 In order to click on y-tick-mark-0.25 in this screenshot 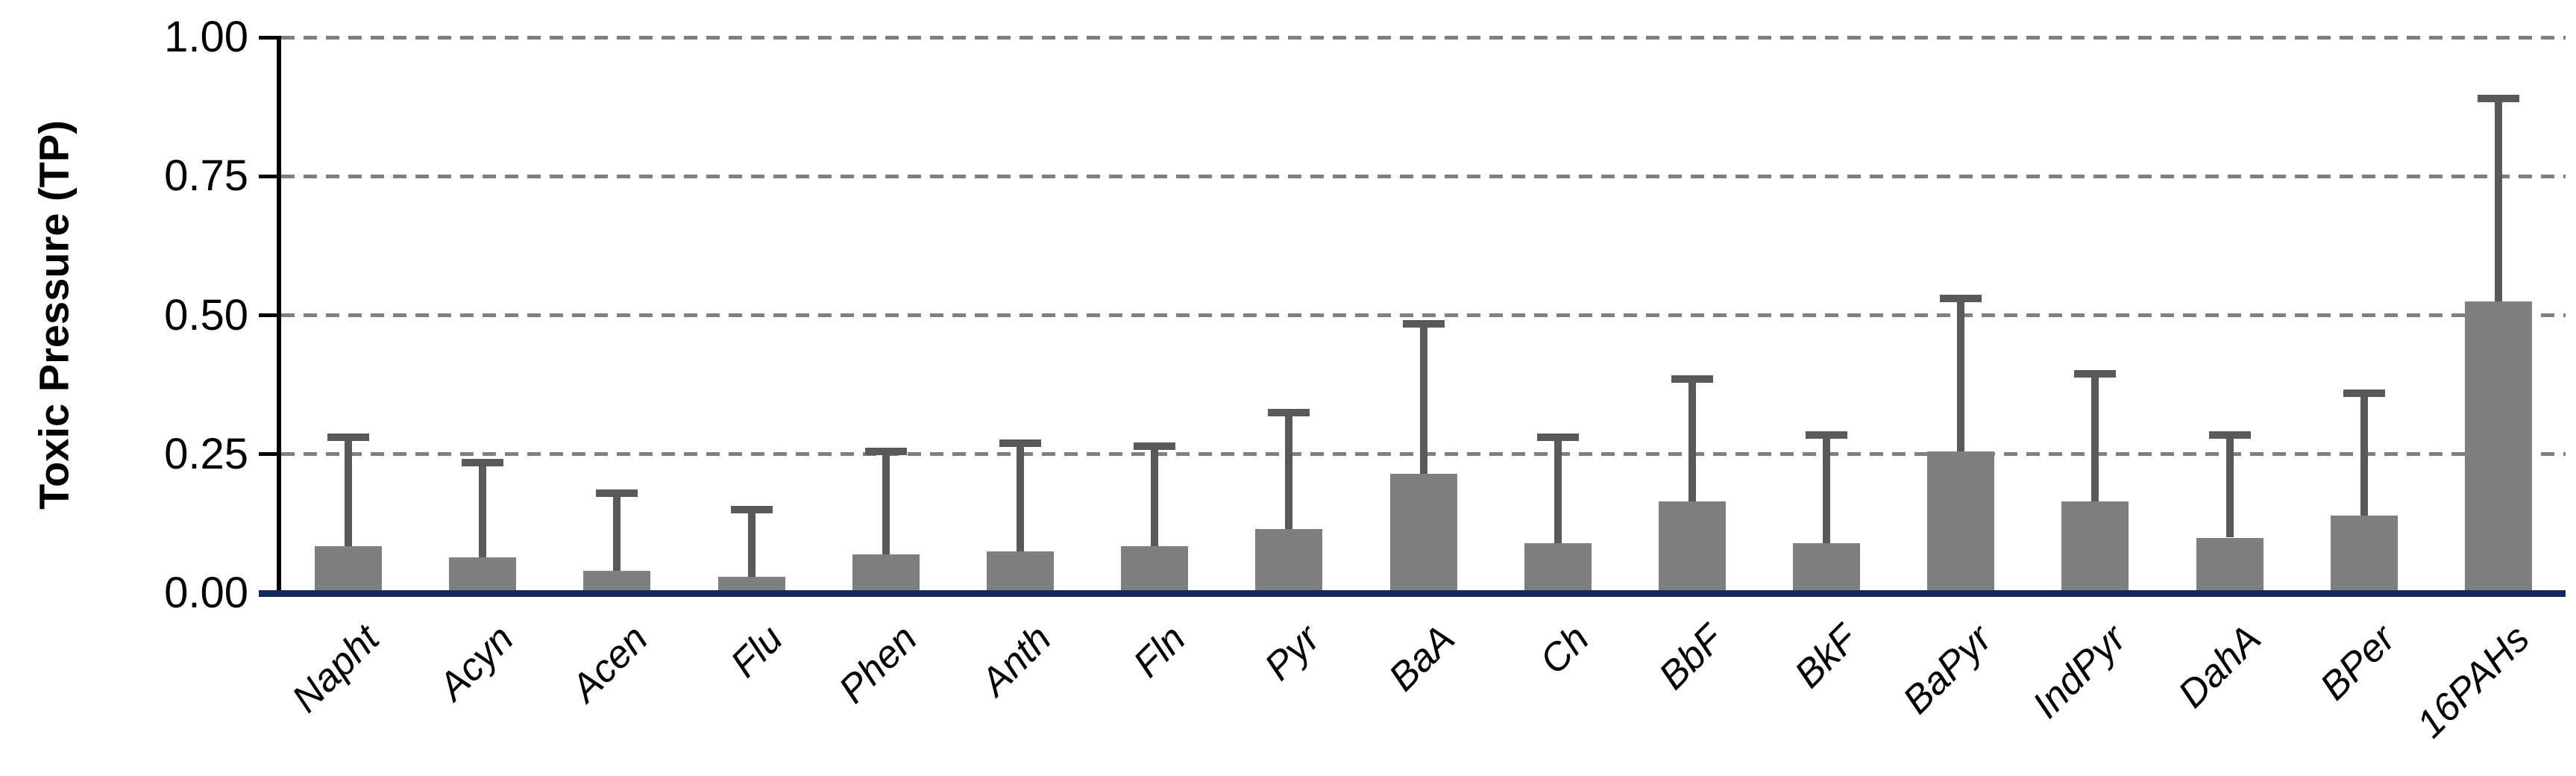, I will do `click(268, 454)`.